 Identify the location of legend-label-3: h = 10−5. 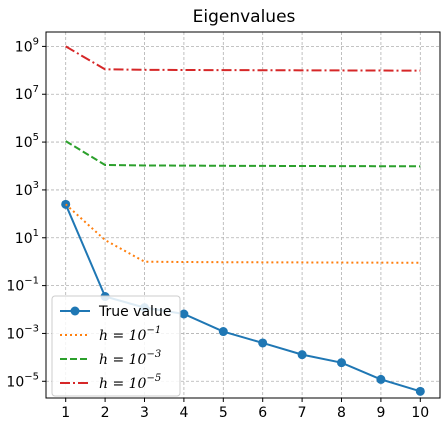
(130, 382).